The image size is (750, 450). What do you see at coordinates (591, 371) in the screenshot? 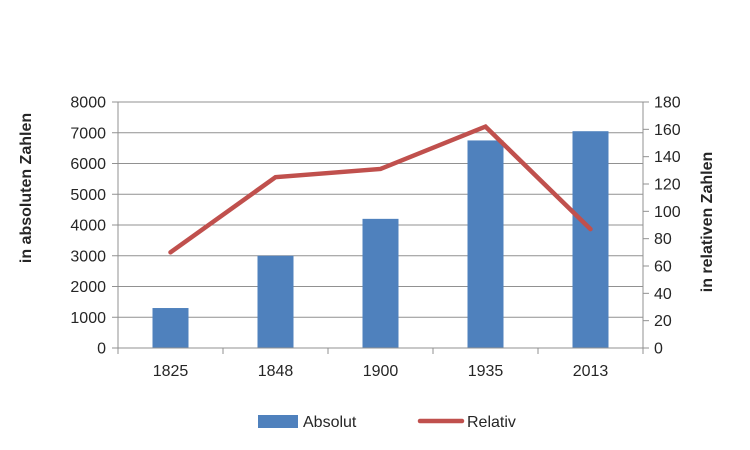
I see `x-tick-label: 2013` at bounding box center [591, 371].